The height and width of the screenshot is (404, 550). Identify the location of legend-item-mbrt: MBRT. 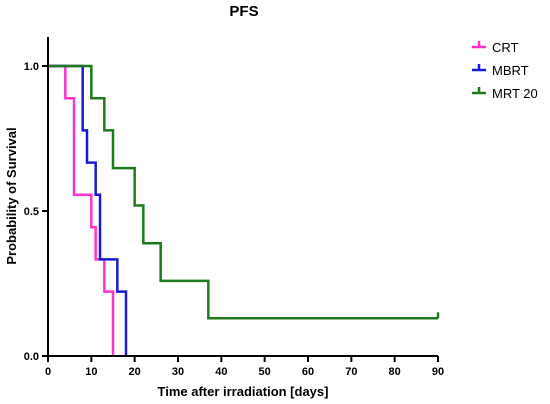
(500, 70).